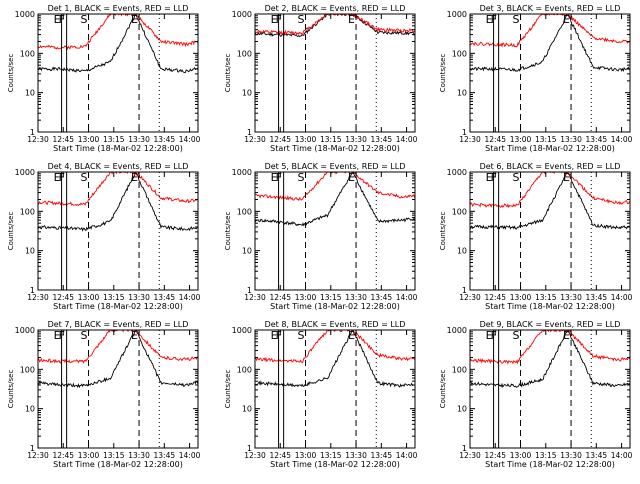 Image resolution: width=640 pixels, height=484 pixels. I want to click on panel-title: Det 9, BLACK = Events, RED = LLD, so click(550, 324).